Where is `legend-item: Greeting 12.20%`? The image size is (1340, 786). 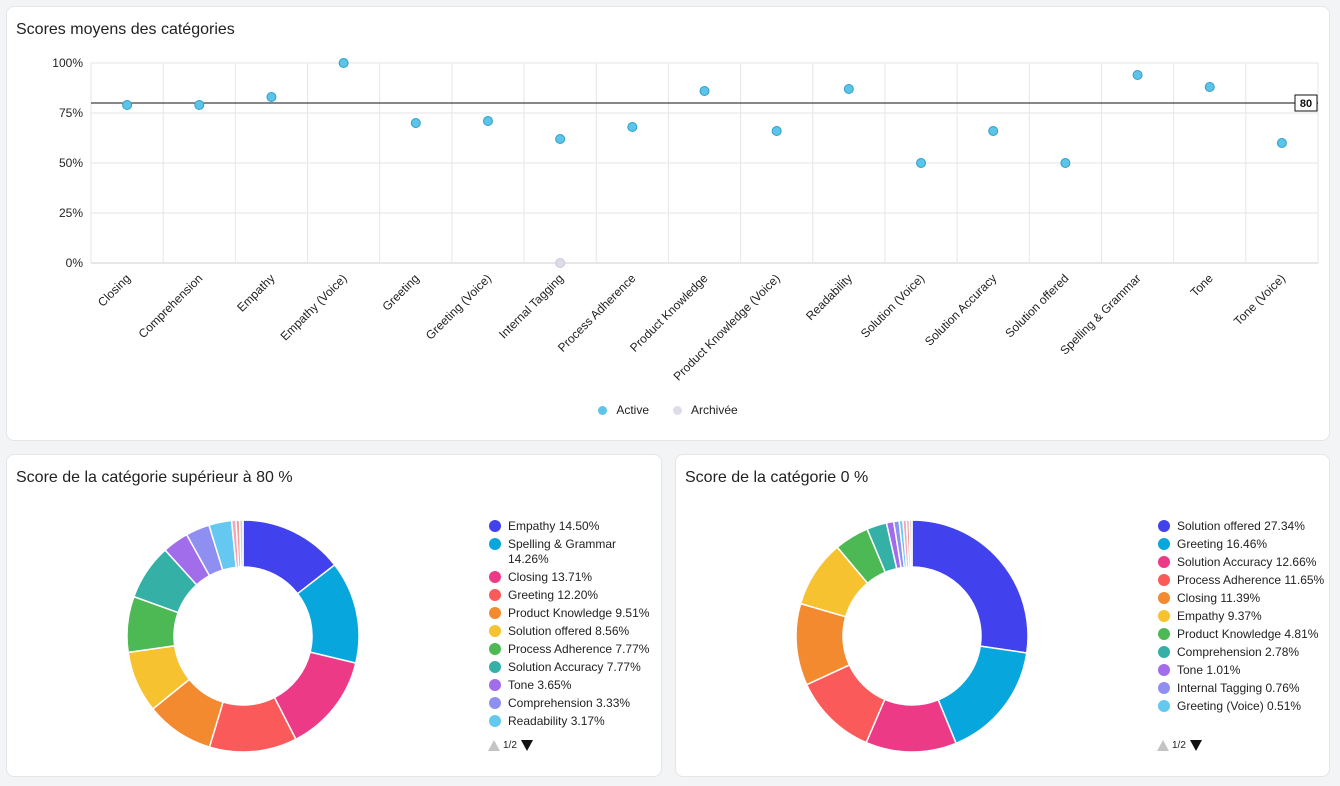
legend-item: Greeting 12.20% is located at coordinates (574, 595).